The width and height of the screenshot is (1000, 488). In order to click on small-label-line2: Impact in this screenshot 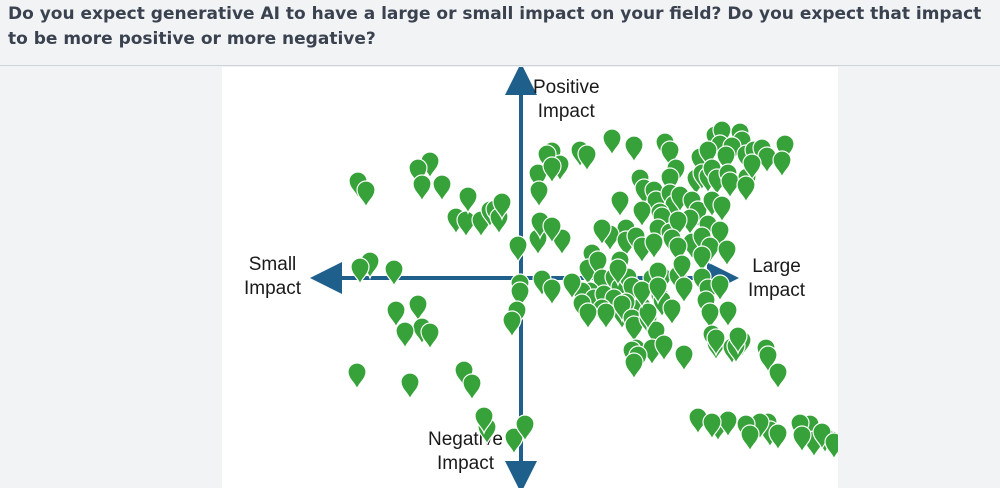, I will do `click(273, 288)`.